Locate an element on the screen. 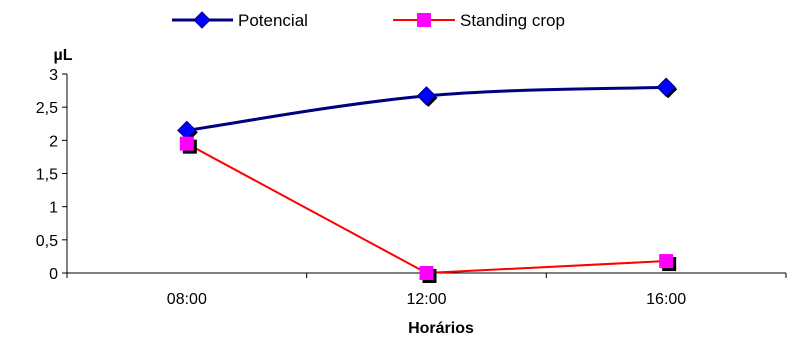 The image size is (797, 338). legend-item-potencial: Potencial is located at coordinates (240, 20).